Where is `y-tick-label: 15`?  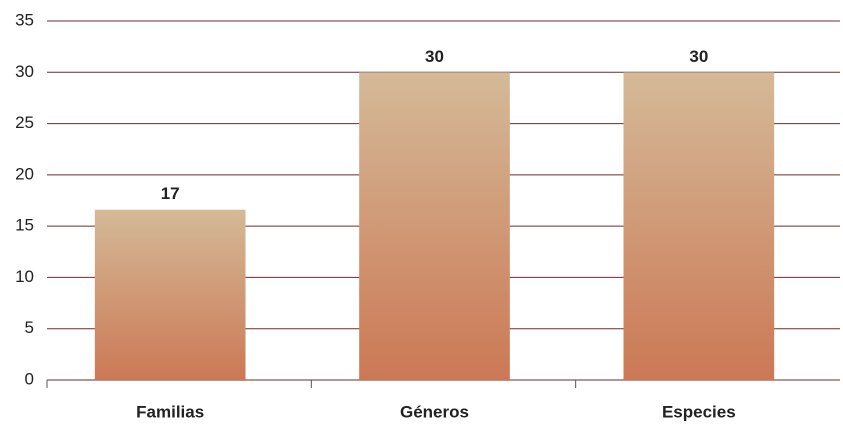
y-tick-label: 15 is located at coordinates (24, 225).